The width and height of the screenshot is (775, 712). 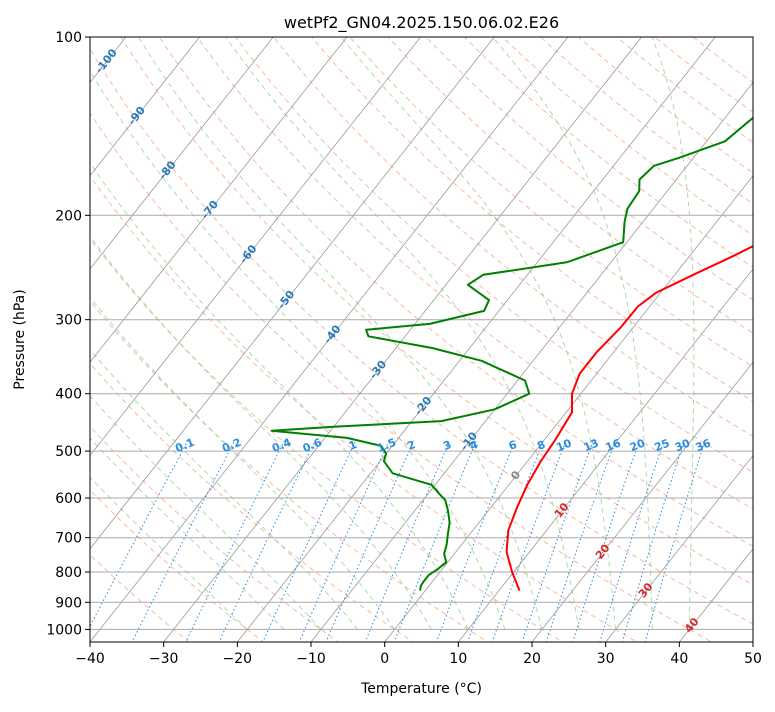 What do you see at coordinates (753, 659) in the screenshot?
I see `x-tick-label: 50` at bounding box center [753, 659].